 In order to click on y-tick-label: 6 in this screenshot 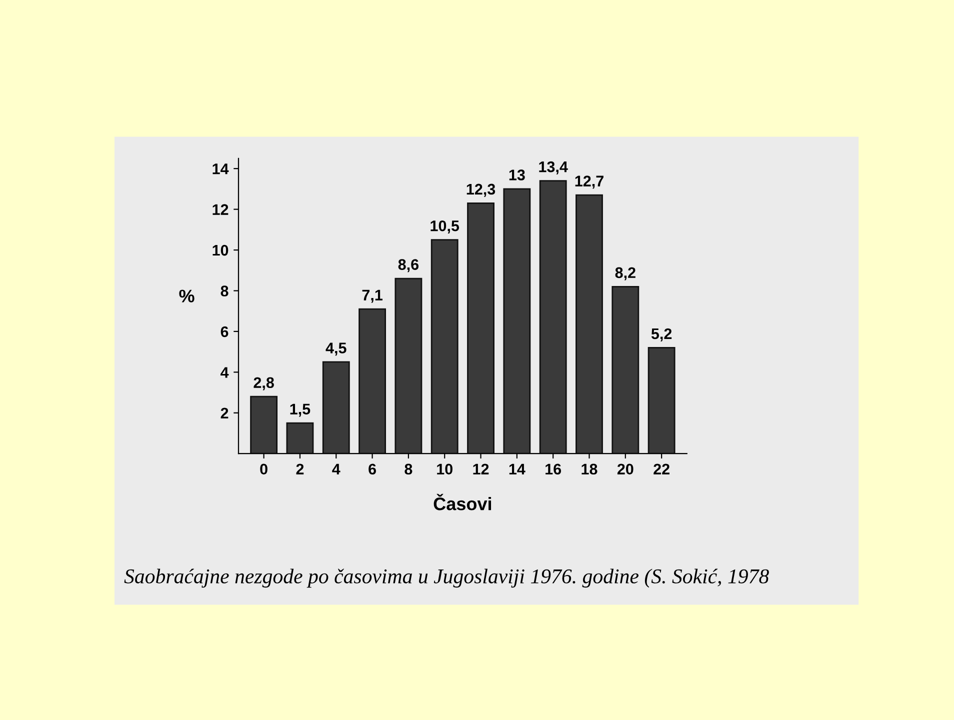, I will do `click(224, 332)`.